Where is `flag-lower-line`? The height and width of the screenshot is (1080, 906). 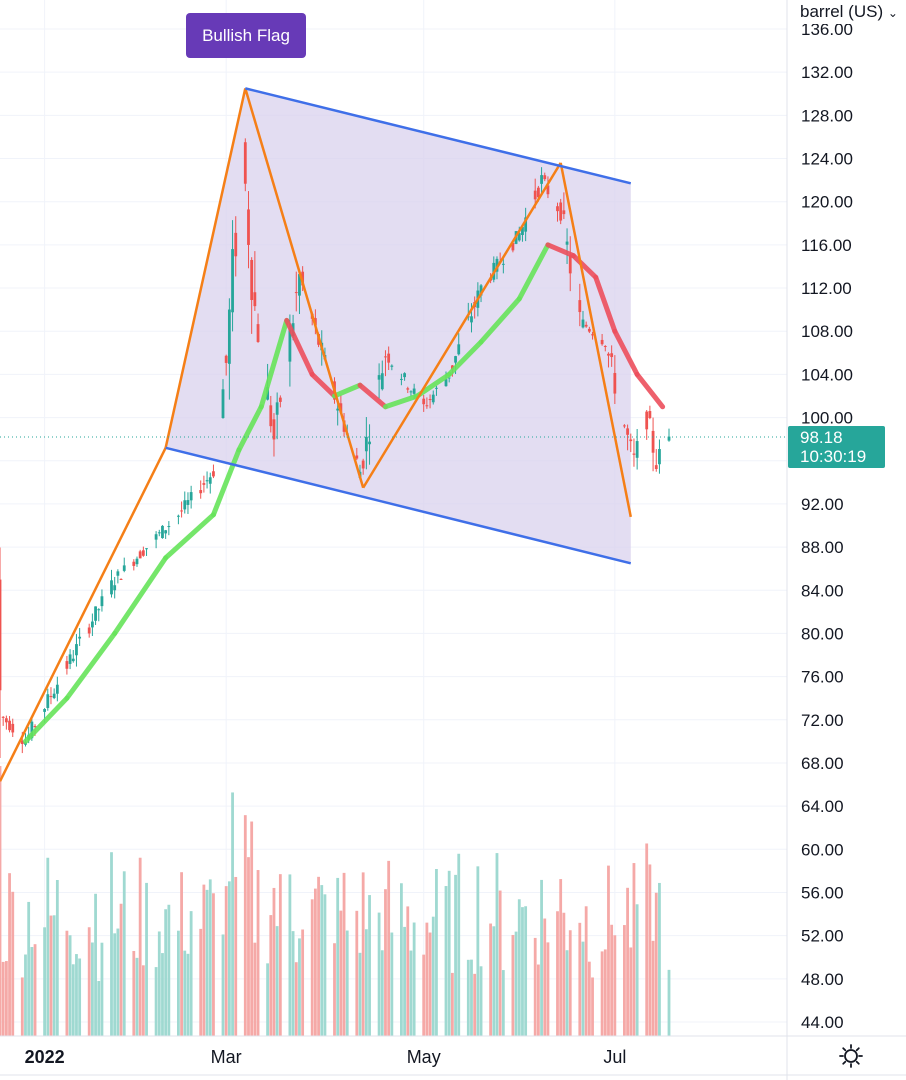 flag-lower-line is located at coordinates (398, 505).